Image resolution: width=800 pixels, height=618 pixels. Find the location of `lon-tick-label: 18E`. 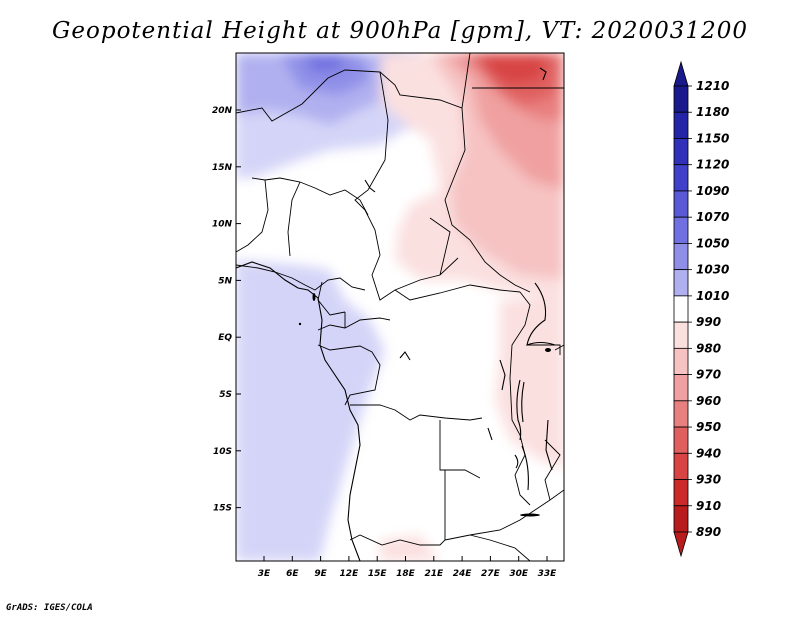

lon-tick-label: 18E is located at coordinates (406, 574).